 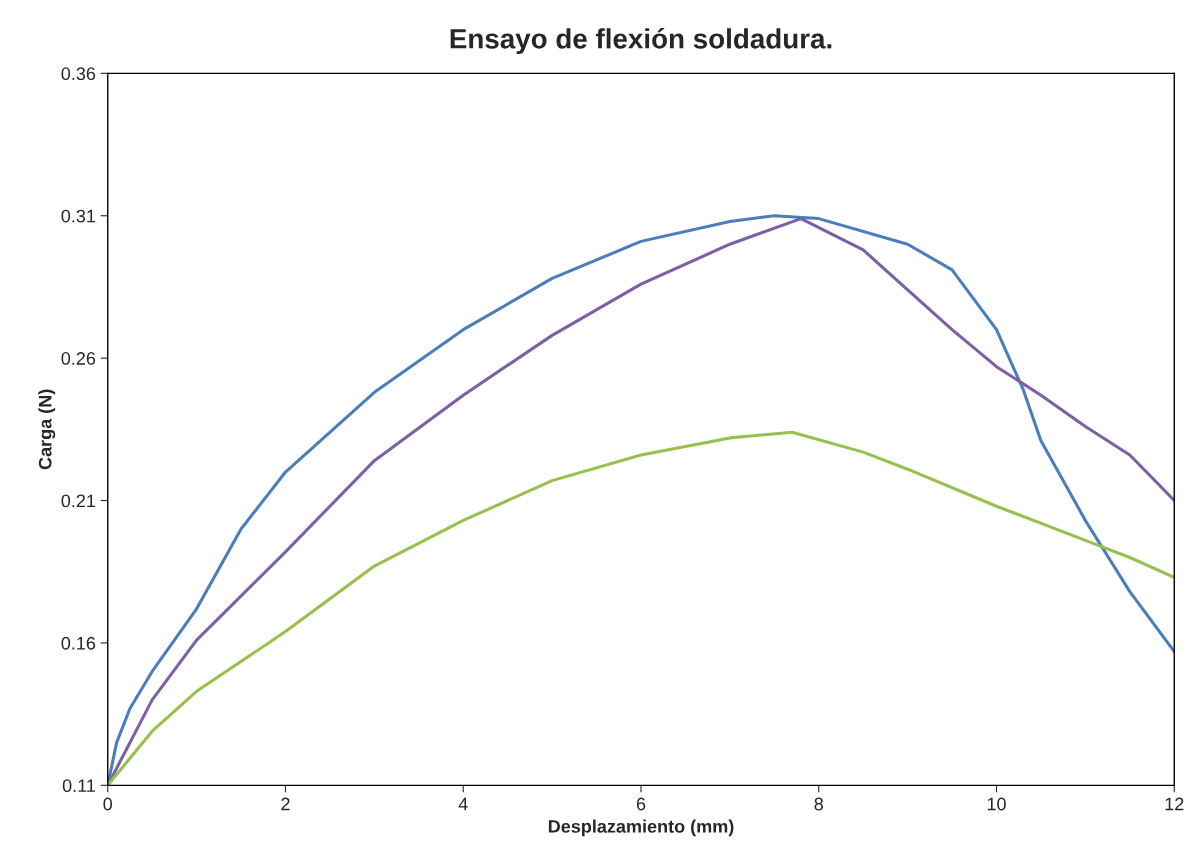 What do you see at coordinates (463, 804) in the screenshot?
I see `x-tick-label: 4` at bounding box center [463, 804].